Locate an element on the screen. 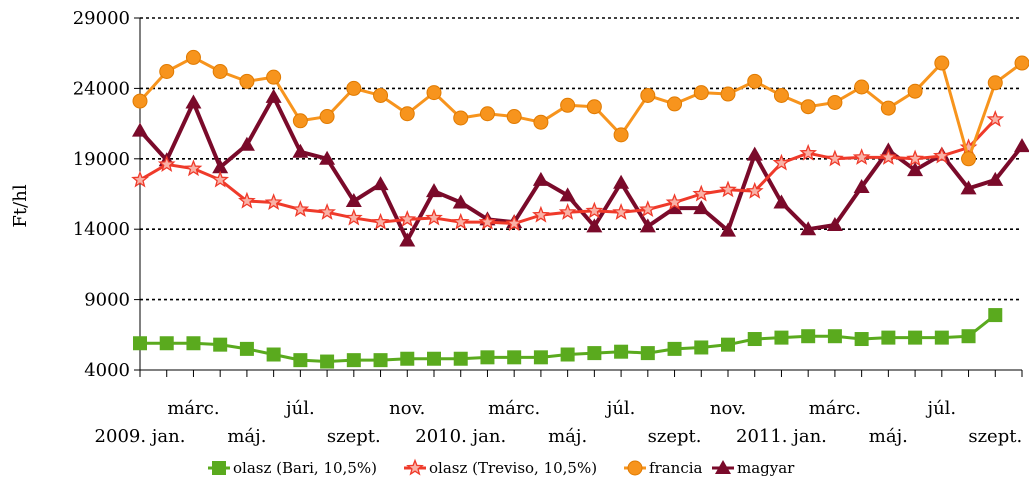  y-tick-label: 14000 is located at coordinates (101, 229).